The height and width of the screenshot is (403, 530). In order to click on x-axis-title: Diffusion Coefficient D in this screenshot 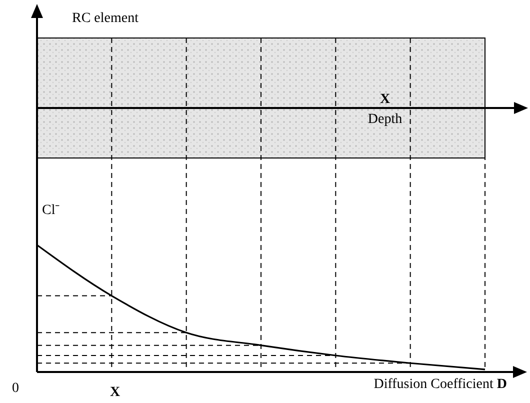, I will do `click(440, 384)`.